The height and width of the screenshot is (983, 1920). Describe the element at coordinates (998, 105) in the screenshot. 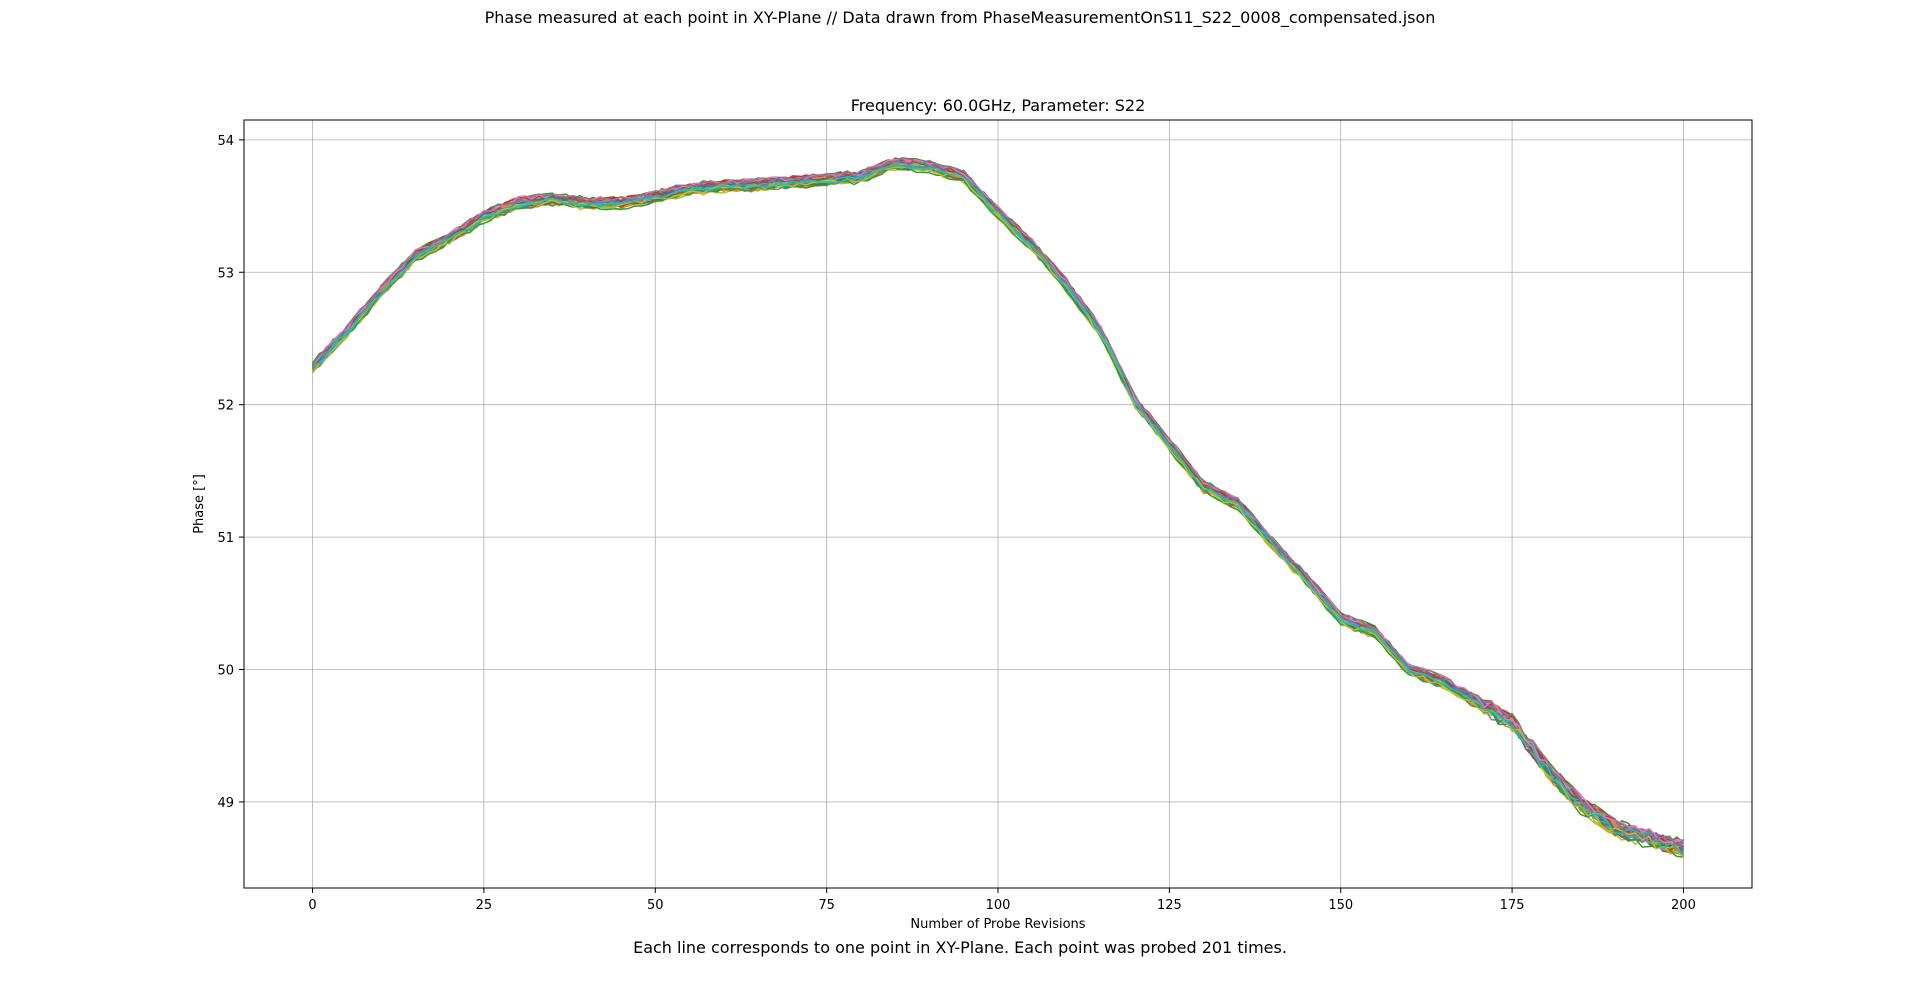

I see `chart-title: Frequency: 60.0GHz, Parameter: S22` at that location.